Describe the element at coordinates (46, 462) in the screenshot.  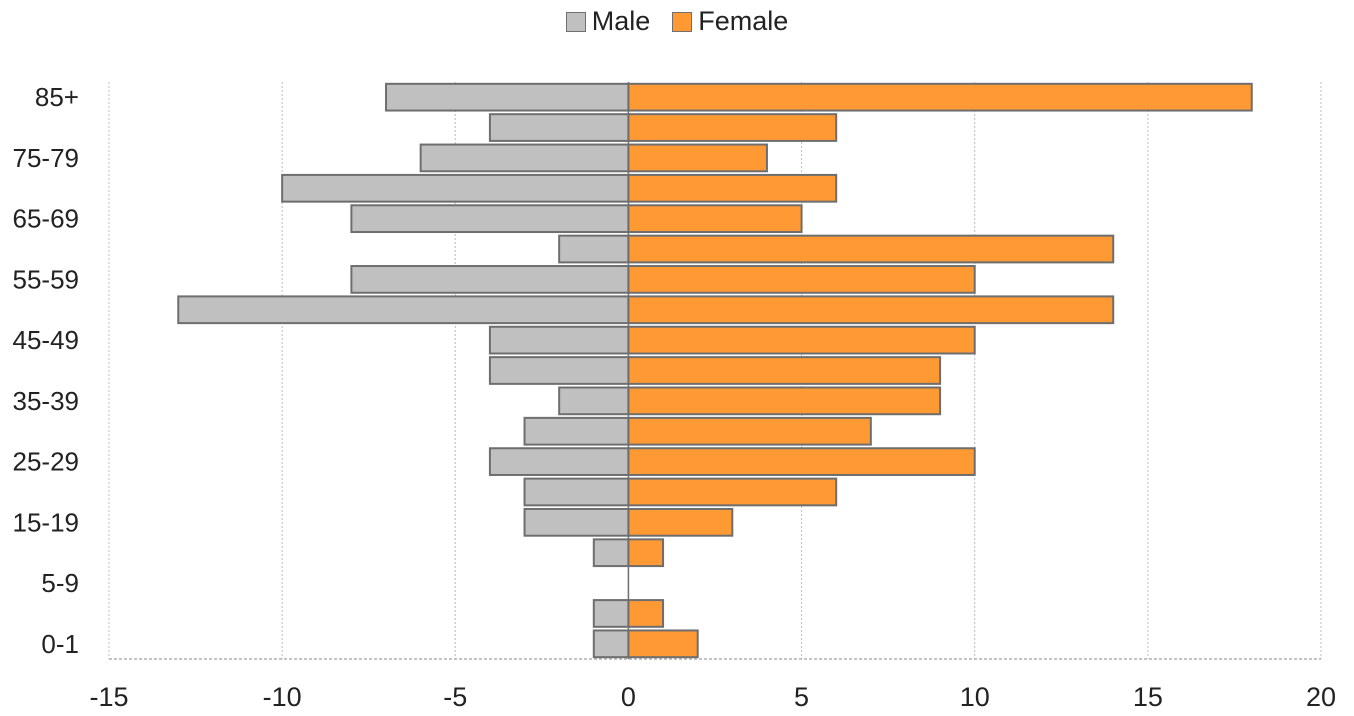
I see `y-tick-label: 25-29` at that location.